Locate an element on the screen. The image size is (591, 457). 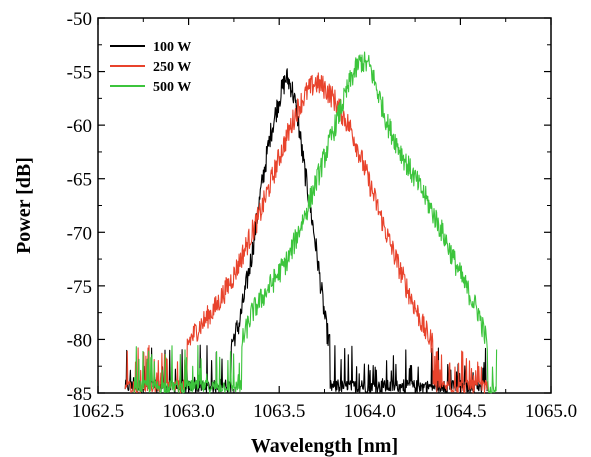
y-tick-label: -75 is located at coordinates (79, 287).